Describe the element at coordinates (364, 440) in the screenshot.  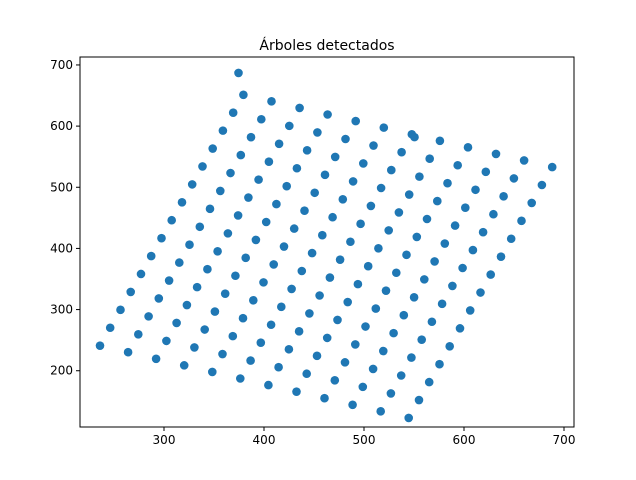
I see `x-tick-label: 500` at that location.